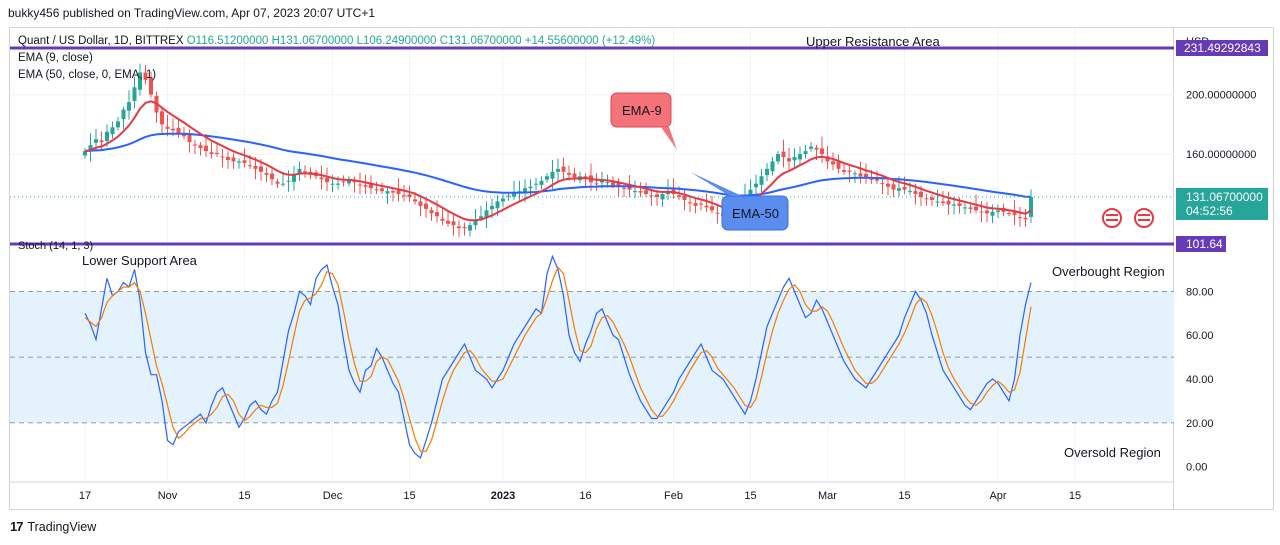  I want to click on x-tick-label: 17, so click(85, 496).